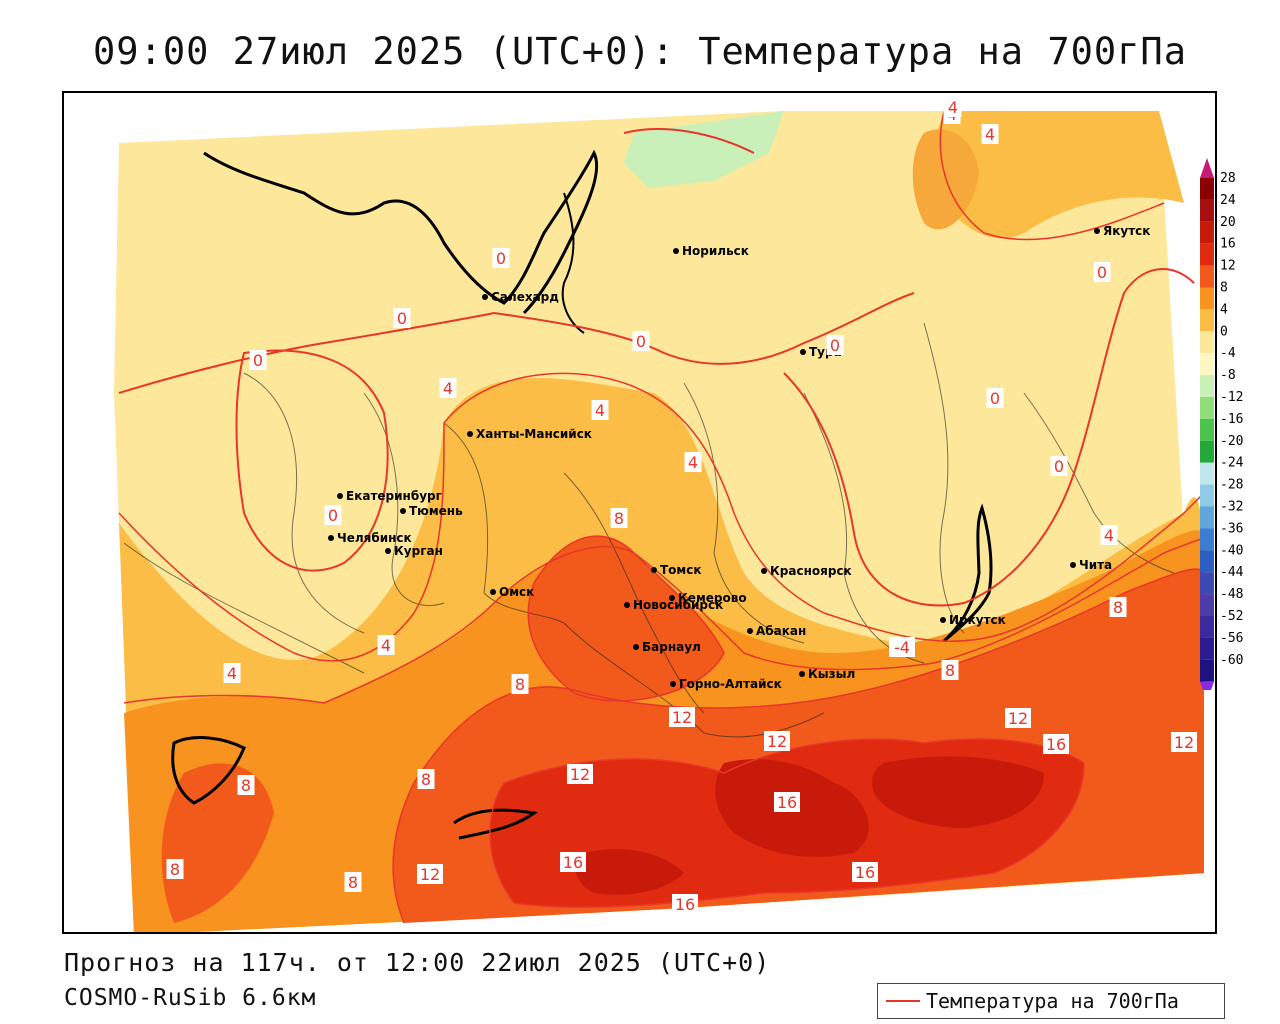 This screenshot has height=1024, width=1280. Describe the element at coordinates (626, 618) in the screenshot. I see `warm-zone-8-altai` at that location.